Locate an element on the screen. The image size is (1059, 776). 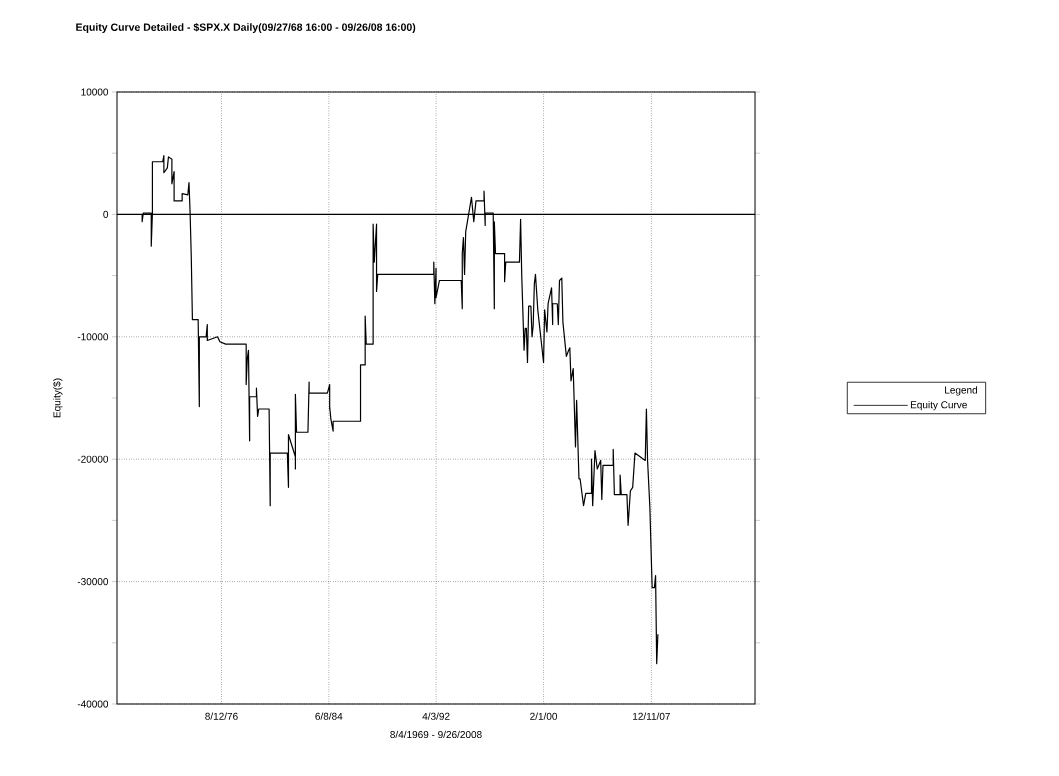
y-tick-label: -30000 is located at coordinates (93, 582).